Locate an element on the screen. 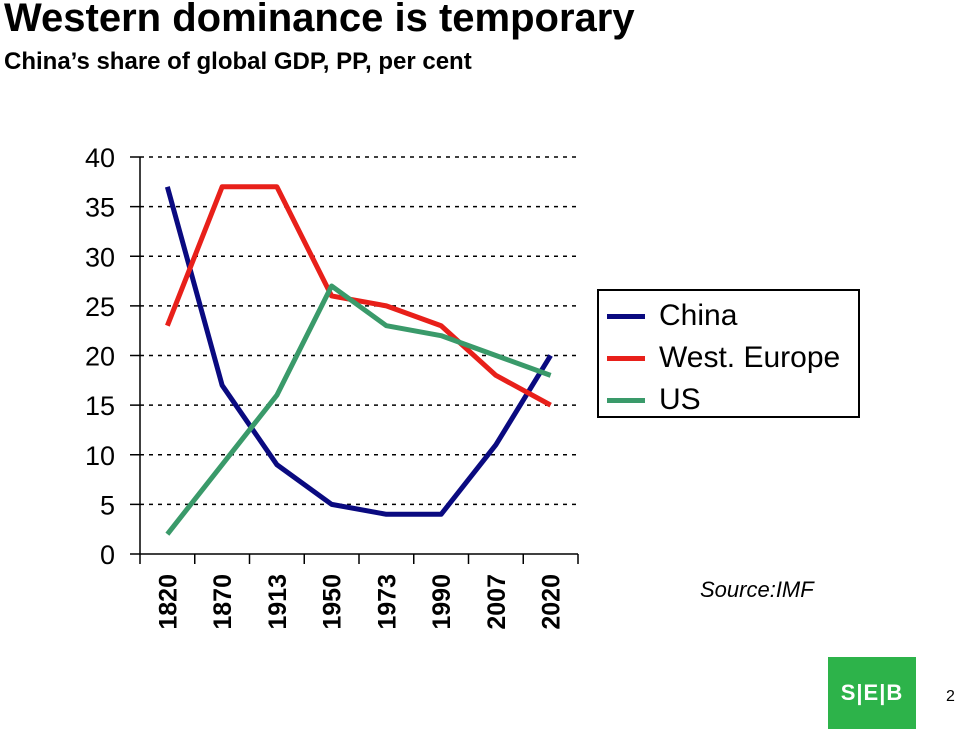 The height and width of the screenshot is (730, 960). series-line-west-europe is located at coordinates (358, 296).